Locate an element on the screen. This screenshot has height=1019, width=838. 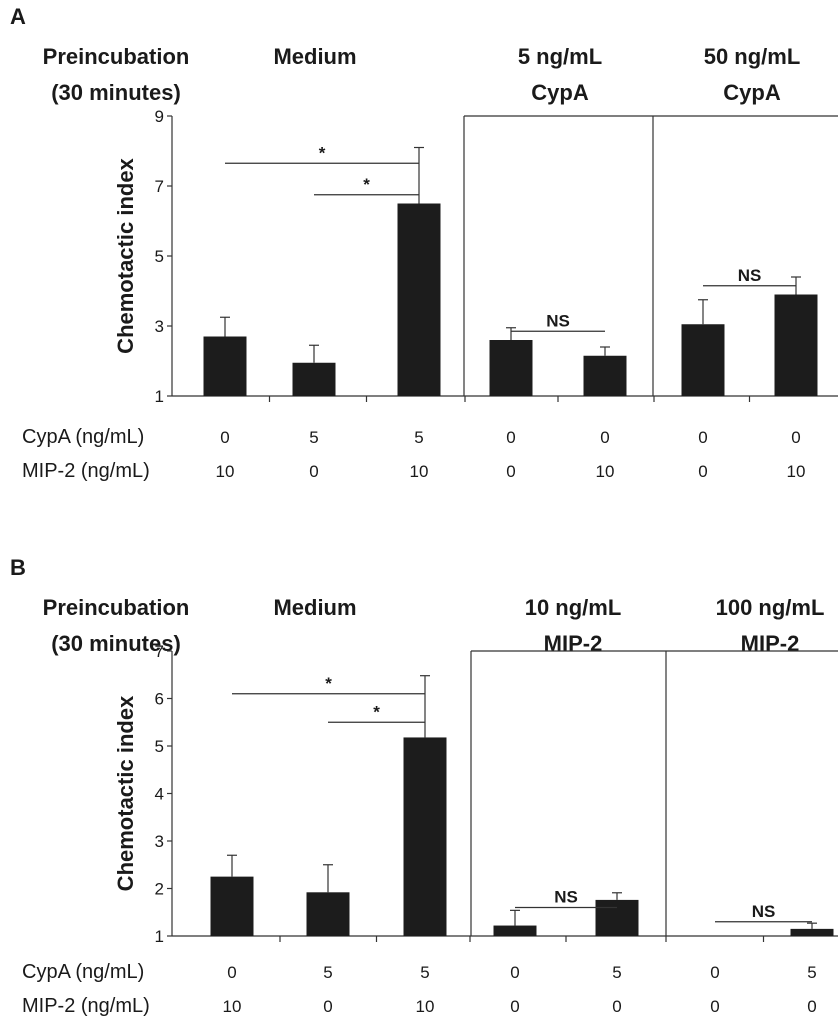
panel-letter: A is located at coordinates (18, 16).